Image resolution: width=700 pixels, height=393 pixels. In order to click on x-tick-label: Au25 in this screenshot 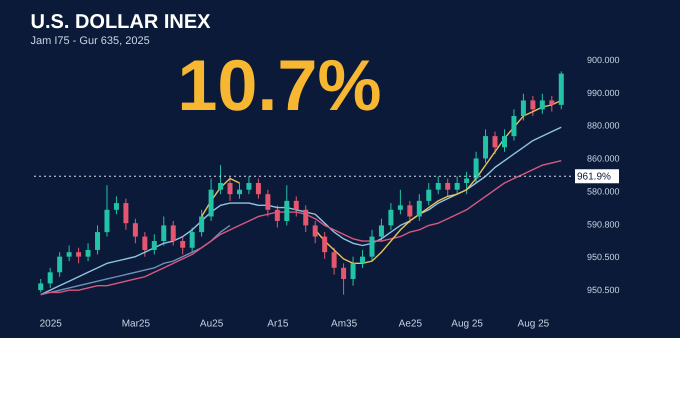, I will do `click(212, 324)`.